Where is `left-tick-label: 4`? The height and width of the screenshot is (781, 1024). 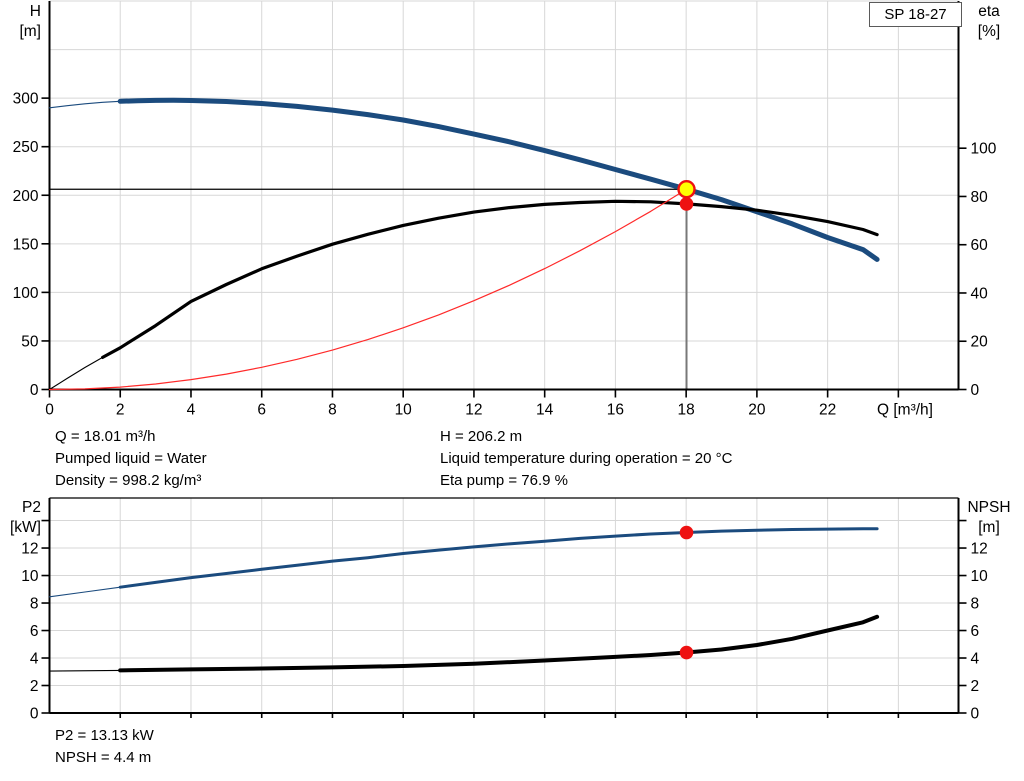
left-tick-label: 4 is located at coordinates (34, 659).